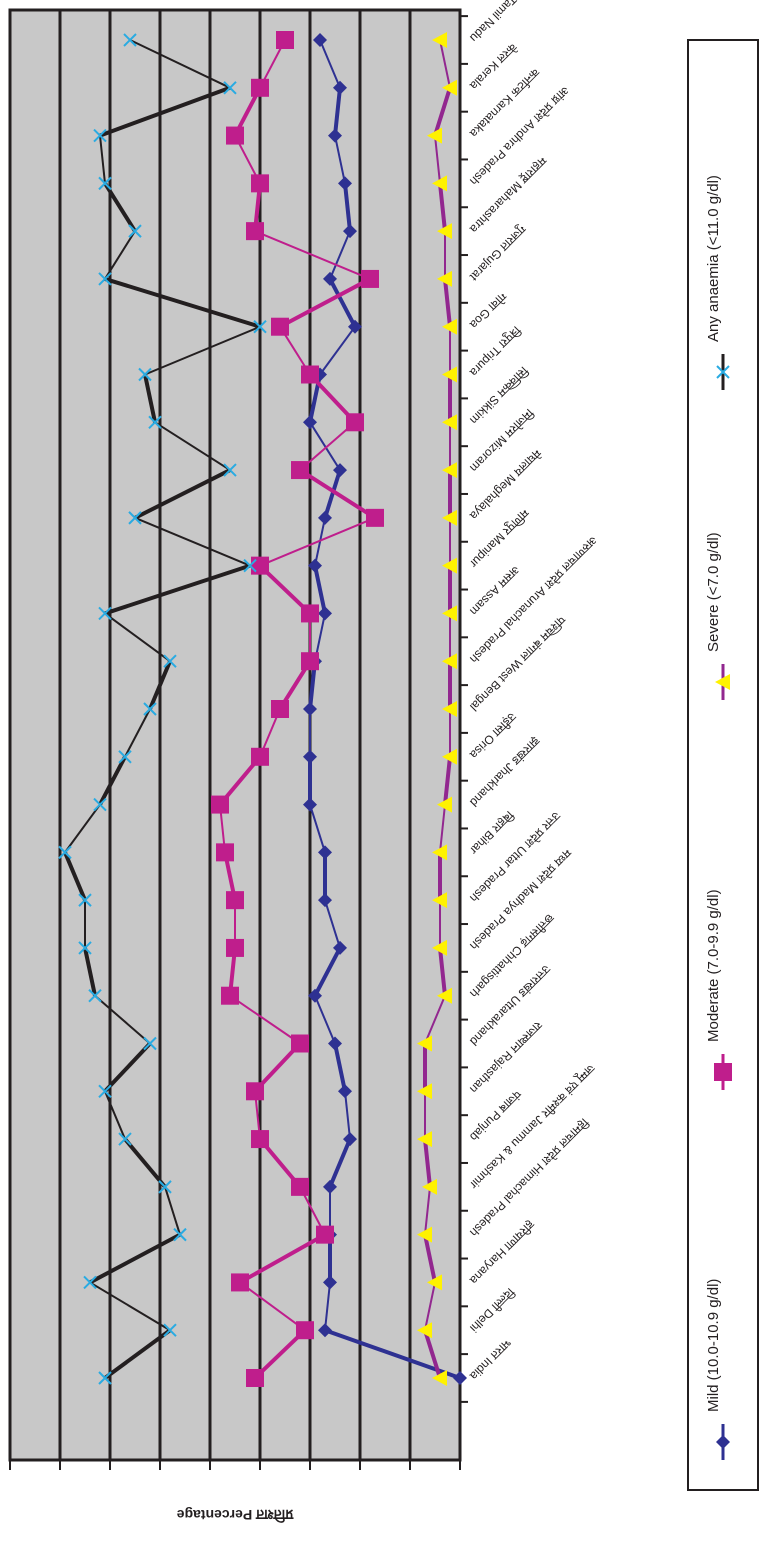  I want to click on category-label-group: केरल Kerala, so click(493, 66).